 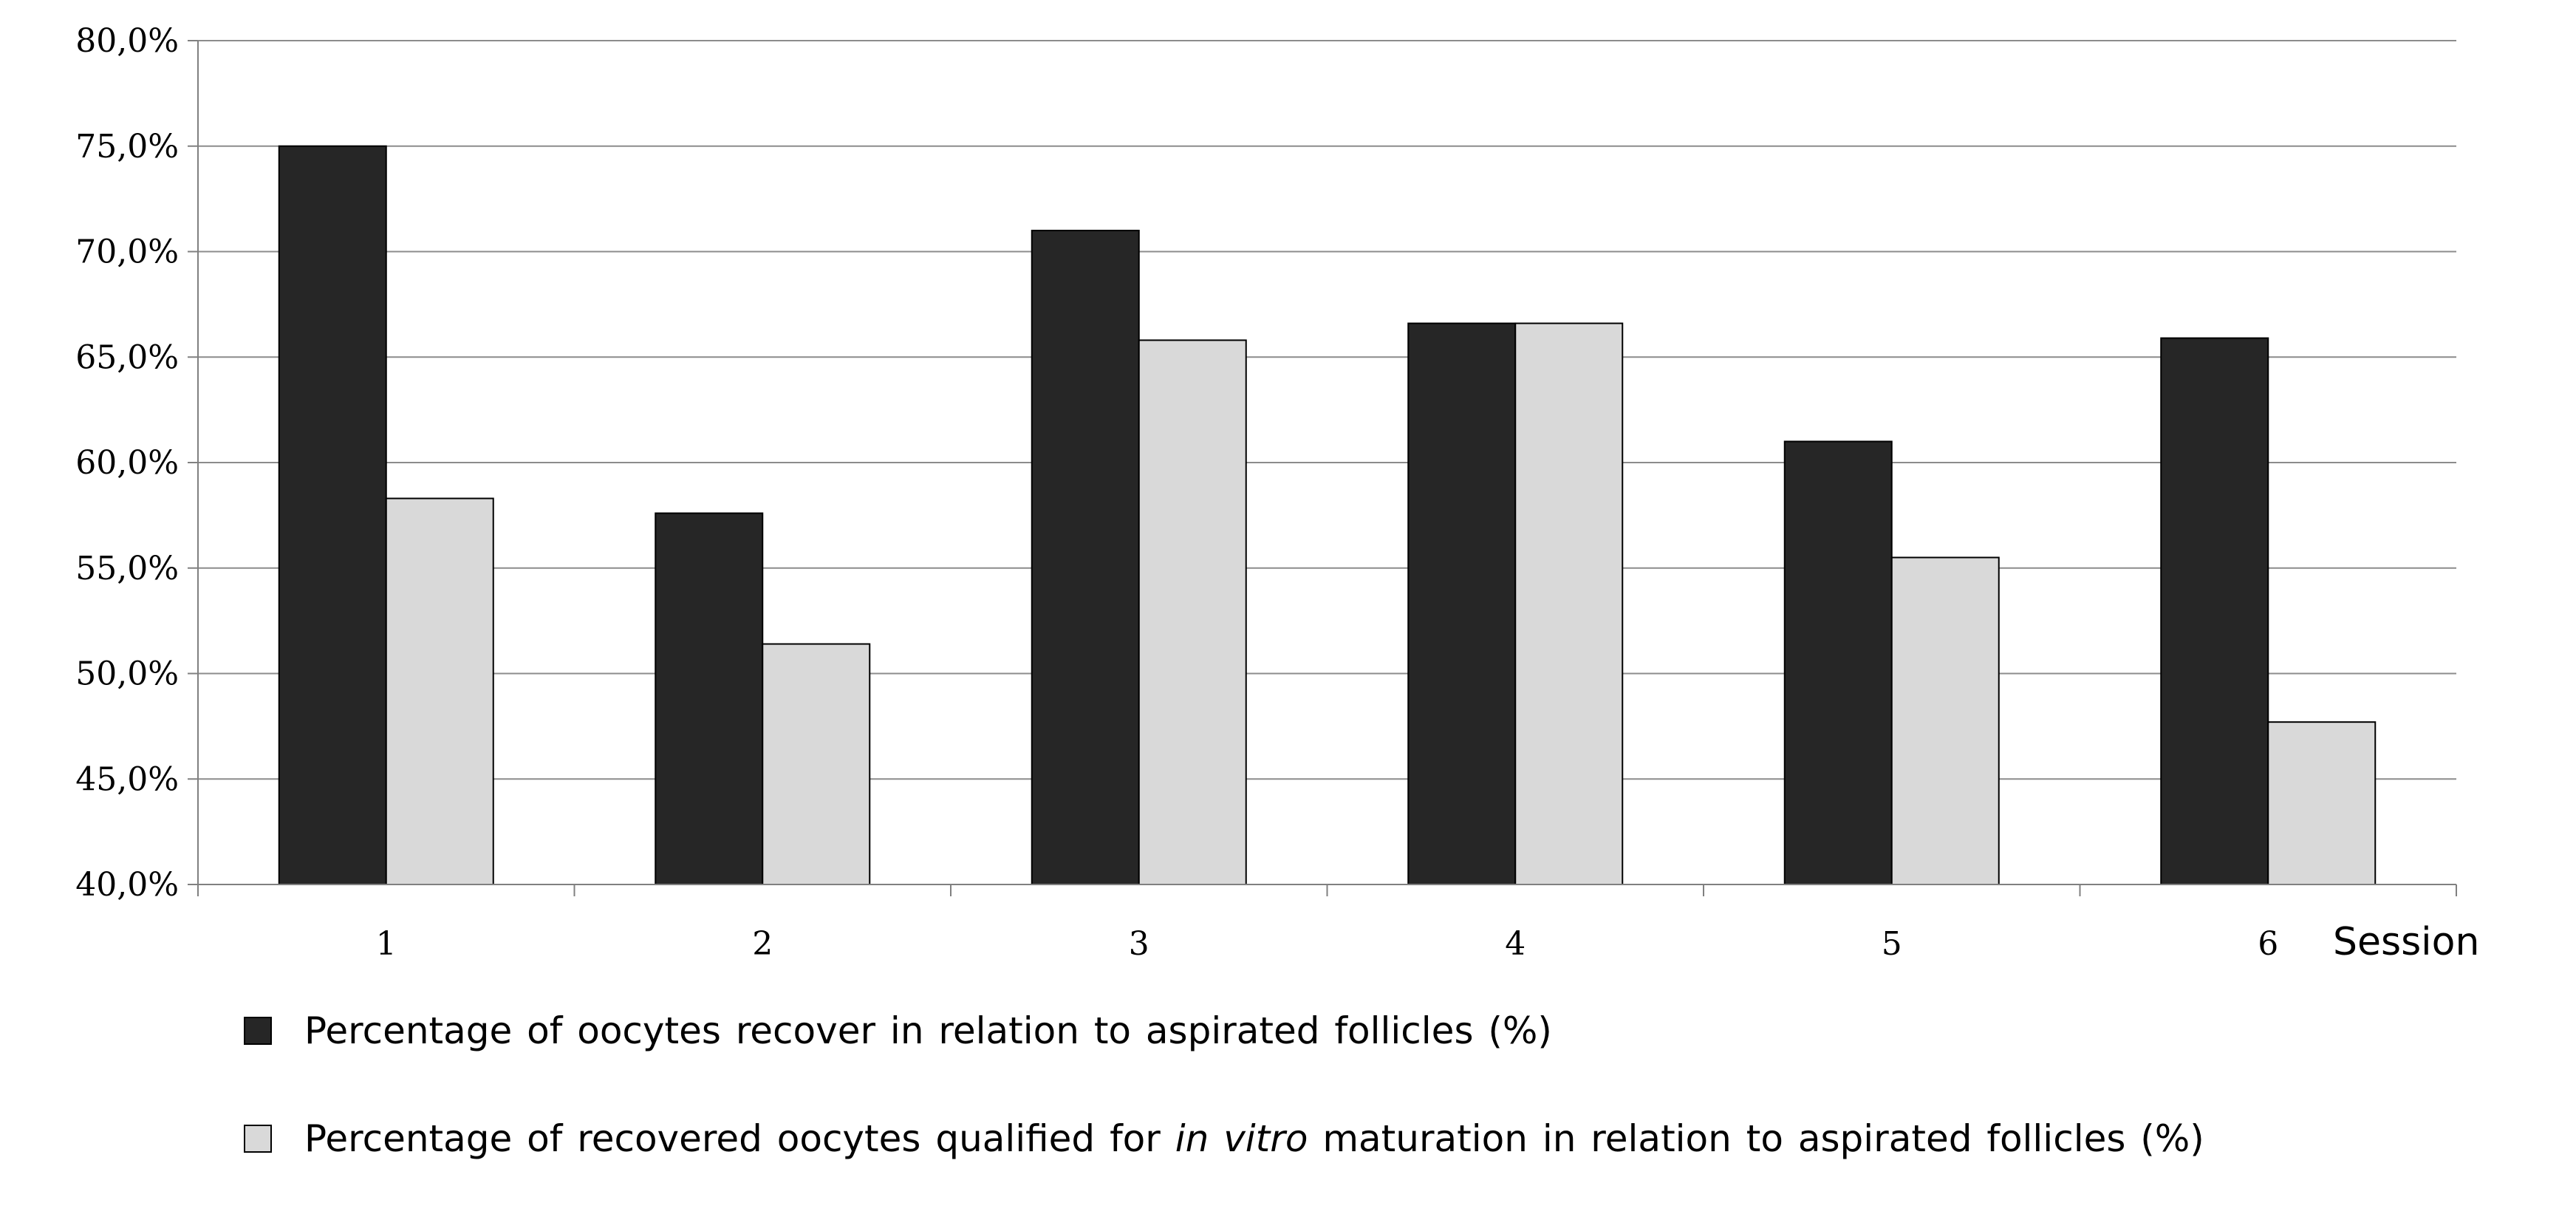 I want to click on y-tick-label: 70,0%, so click(x=127, y=252).